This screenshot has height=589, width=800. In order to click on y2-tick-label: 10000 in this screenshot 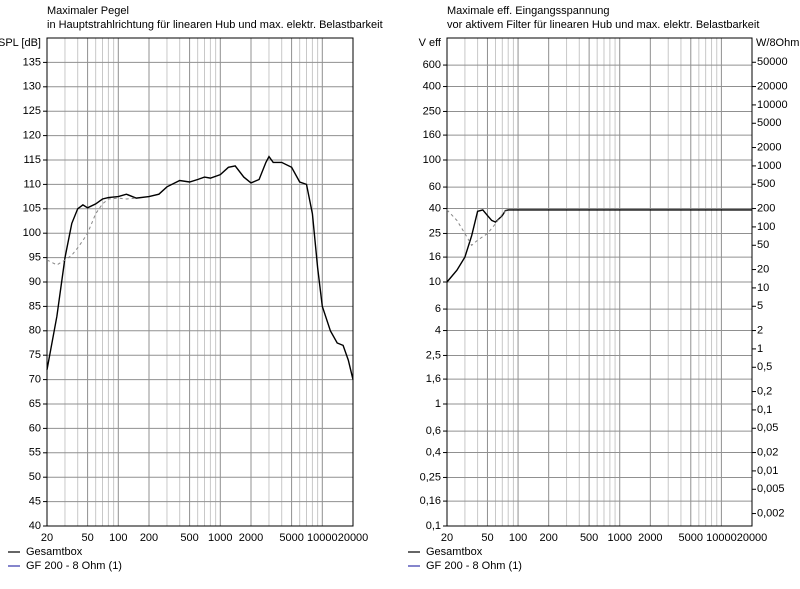, I will do `click(772, 105)`.